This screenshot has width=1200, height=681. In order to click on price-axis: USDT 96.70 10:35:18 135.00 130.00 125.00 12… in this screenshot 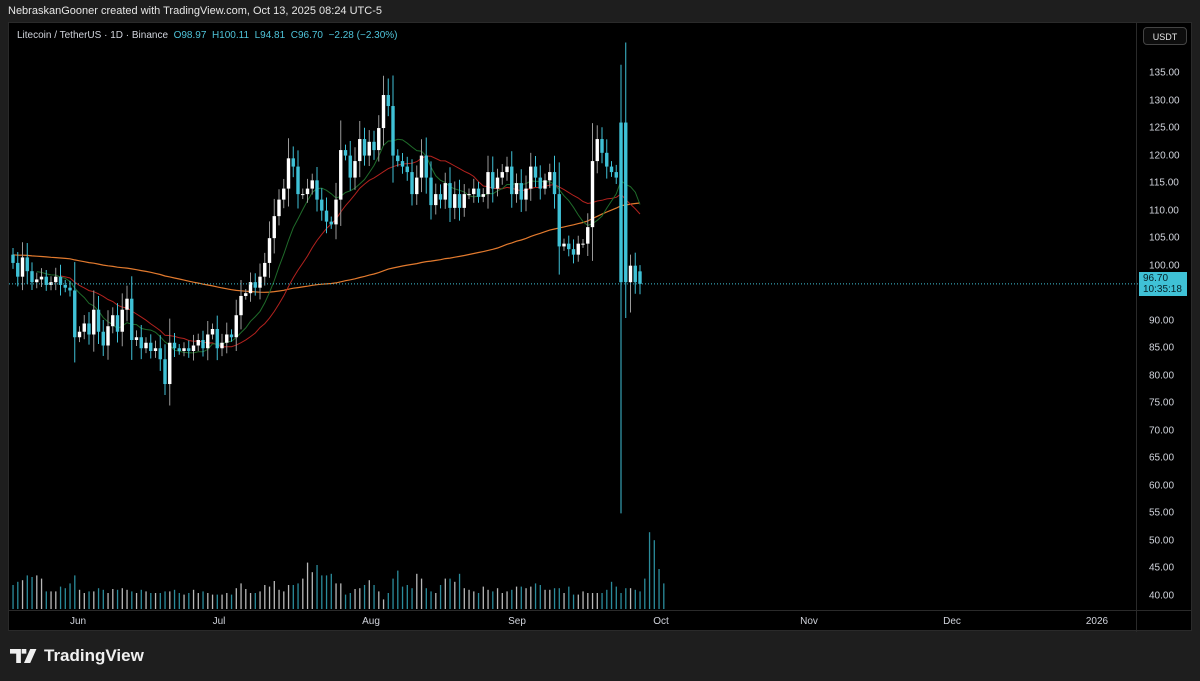, I will do `click(1163, 316)`.